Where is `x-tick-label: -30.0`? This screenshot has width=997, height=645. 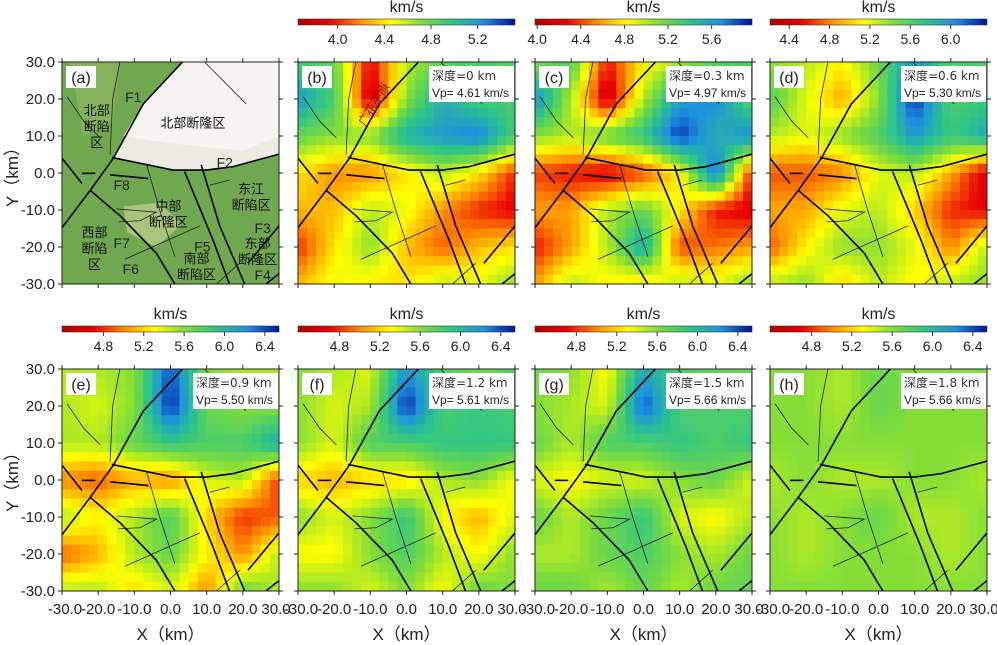
x-tick-label: -30.0 is located at coordinates (538, 609).